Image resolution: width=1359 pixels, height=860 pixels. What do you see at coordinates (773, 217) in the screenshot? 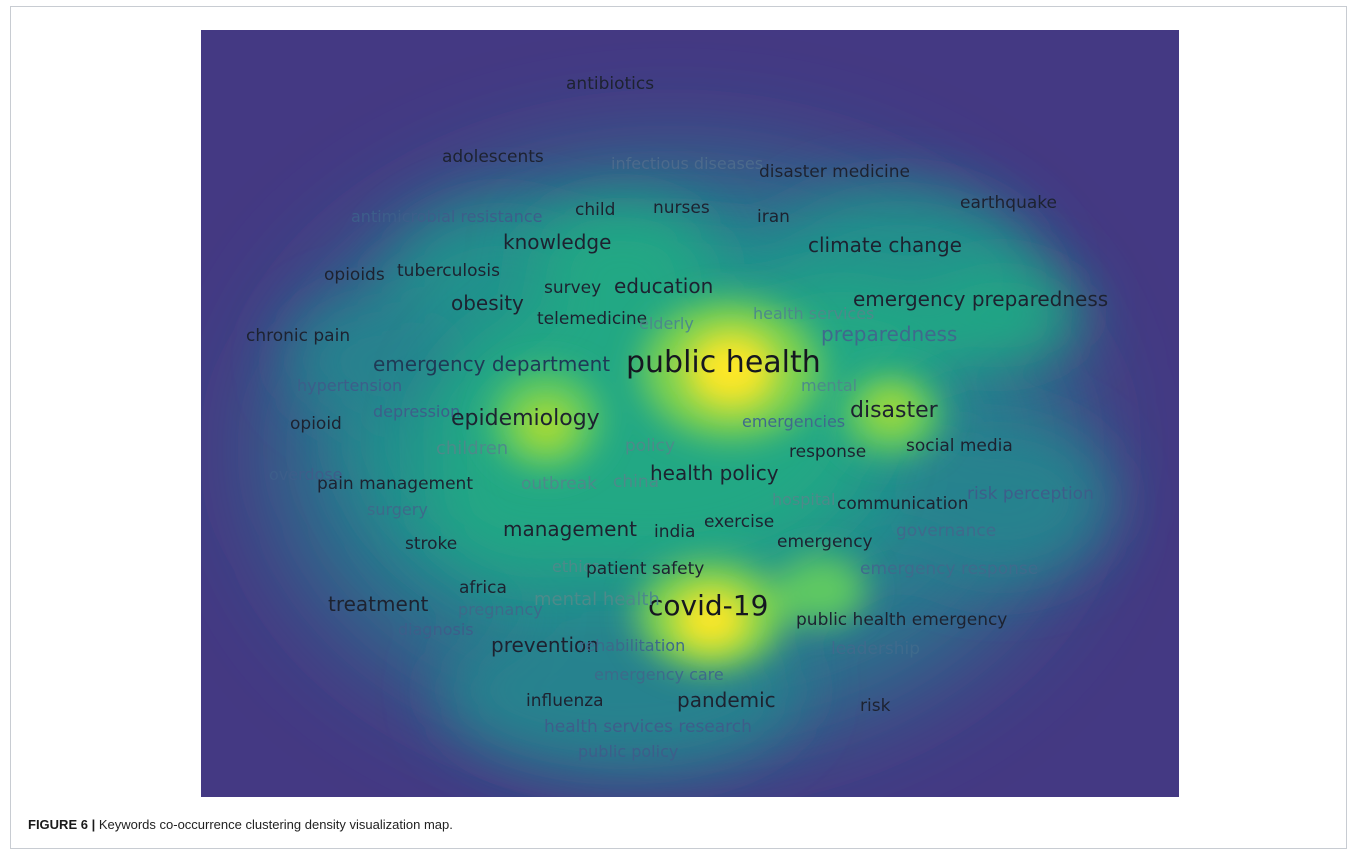
I see `keyword-label: iran` at bounding box center [773, 217].